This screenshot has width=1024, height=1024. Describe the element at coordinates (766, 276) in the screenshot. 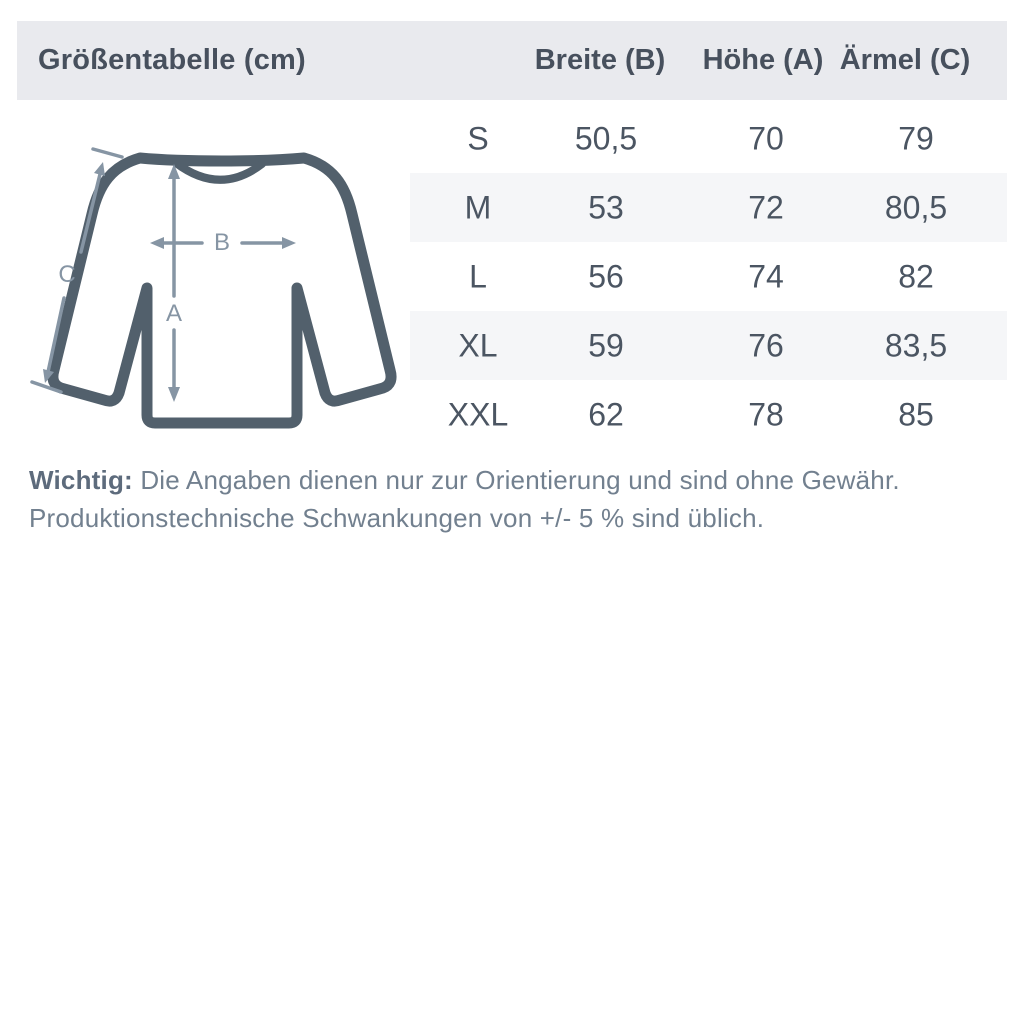

I see `value-cell: 74` at that location.